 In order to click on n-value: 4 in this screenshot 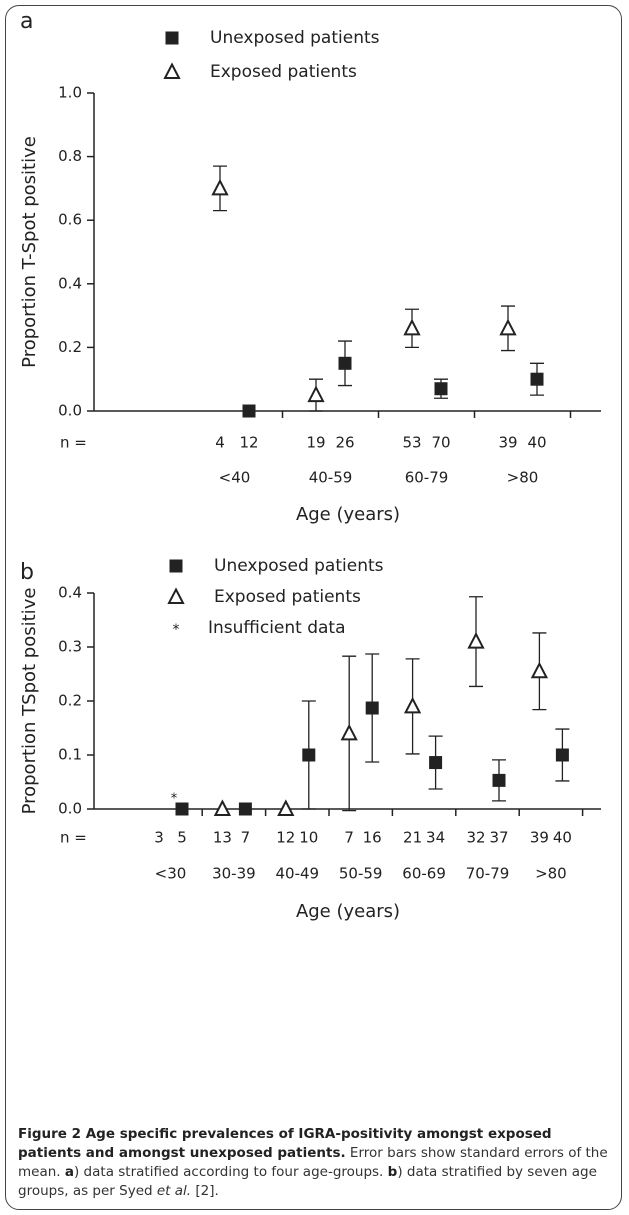, I will do `click(220, 443)`.